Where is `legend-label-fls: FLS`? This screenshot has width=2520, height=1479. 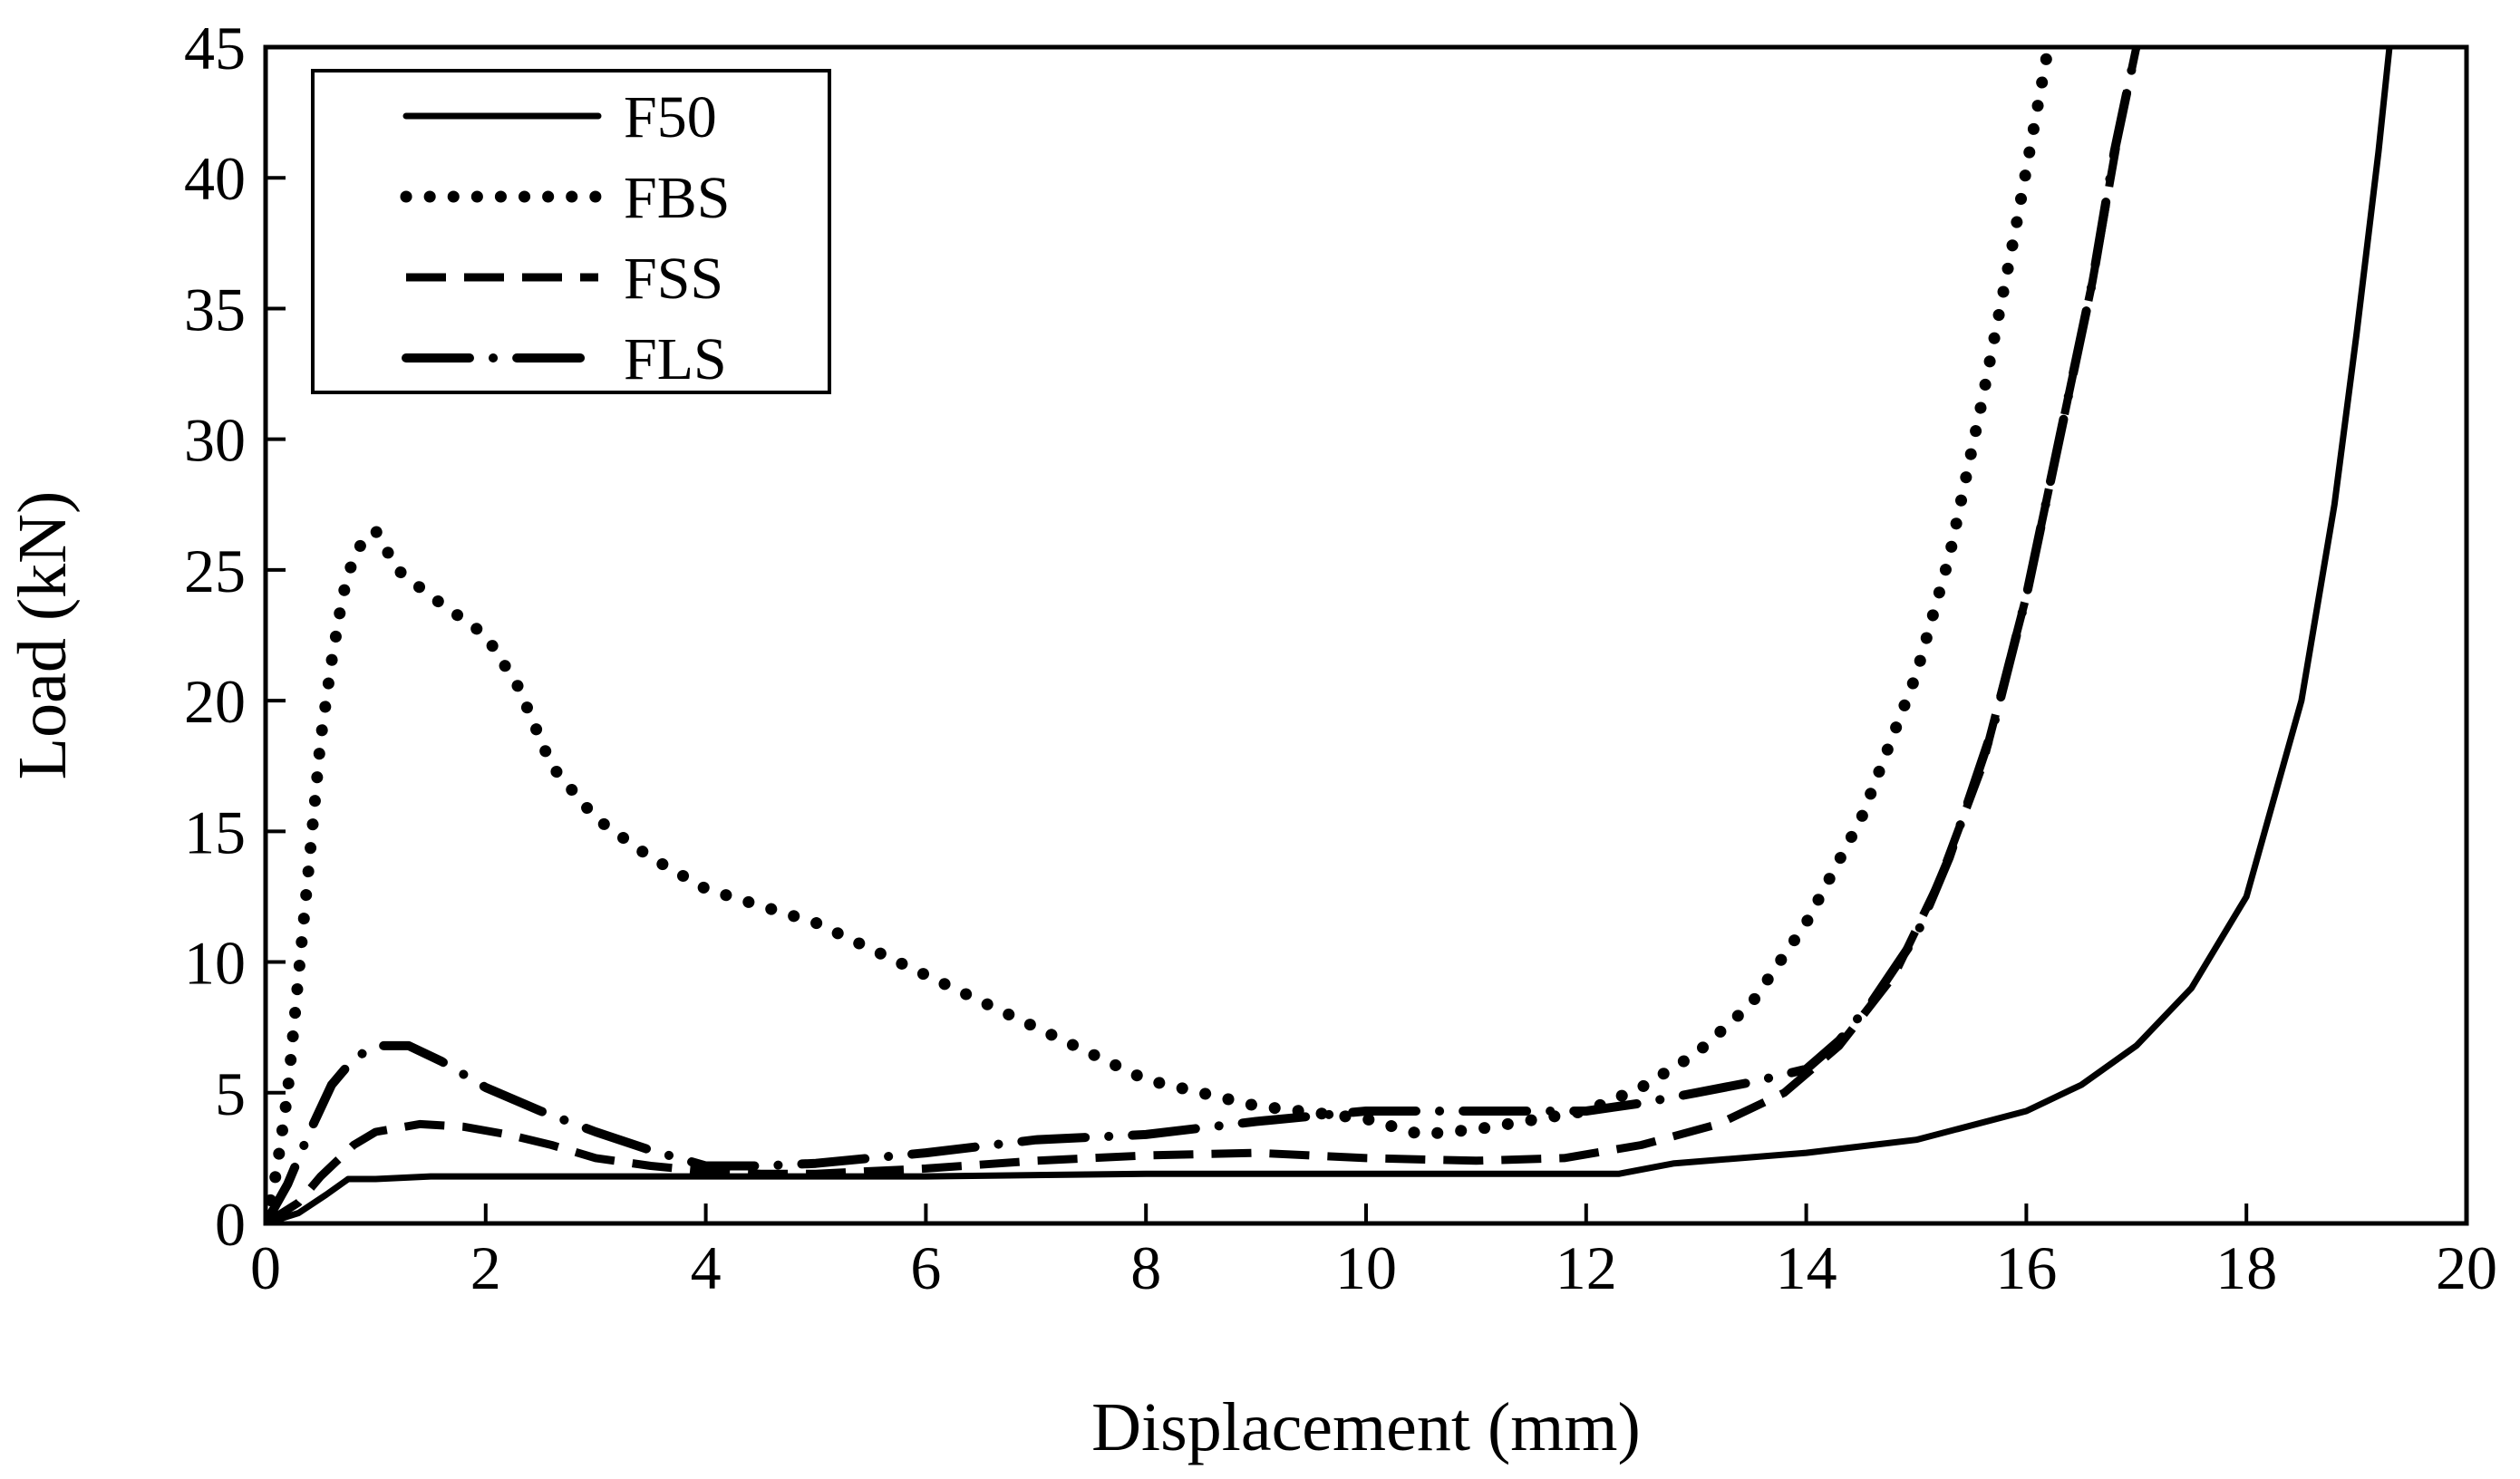 legend-label-fls: FLS is located at coordinates (675, 359).